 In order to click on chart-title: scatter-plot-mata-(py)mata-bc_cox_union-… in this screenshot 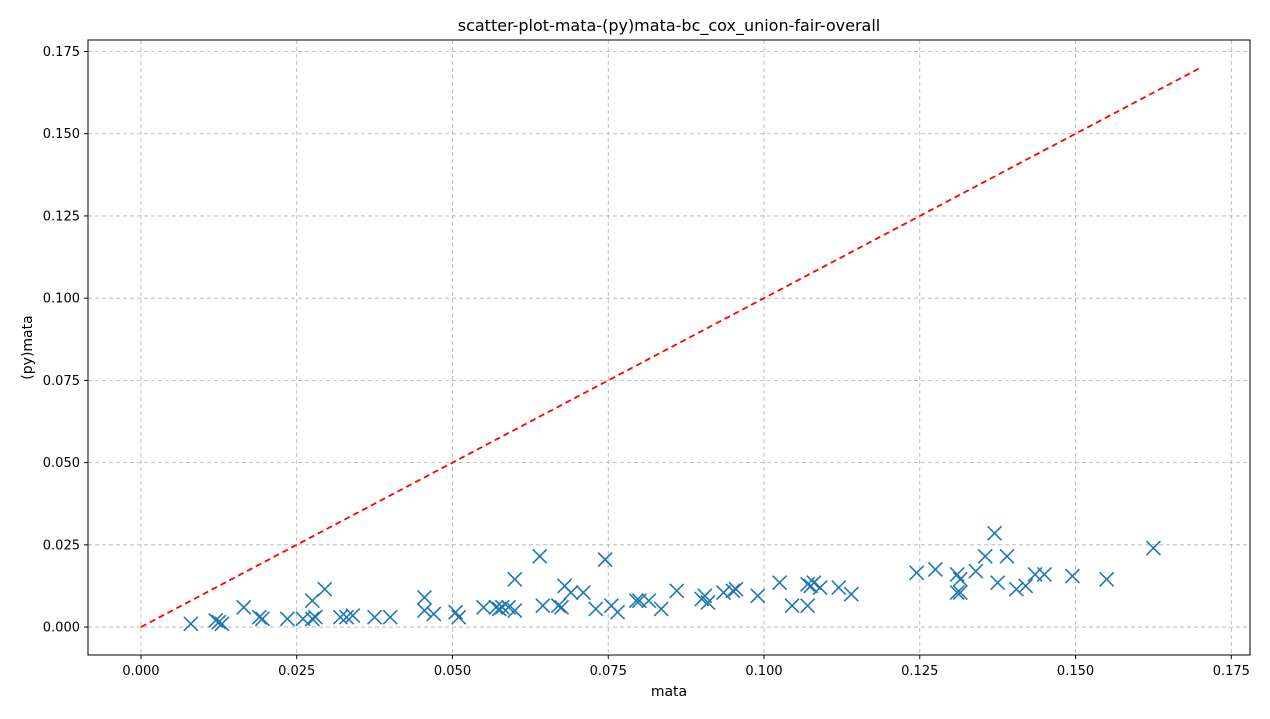, I will do `click(669, 26)`.